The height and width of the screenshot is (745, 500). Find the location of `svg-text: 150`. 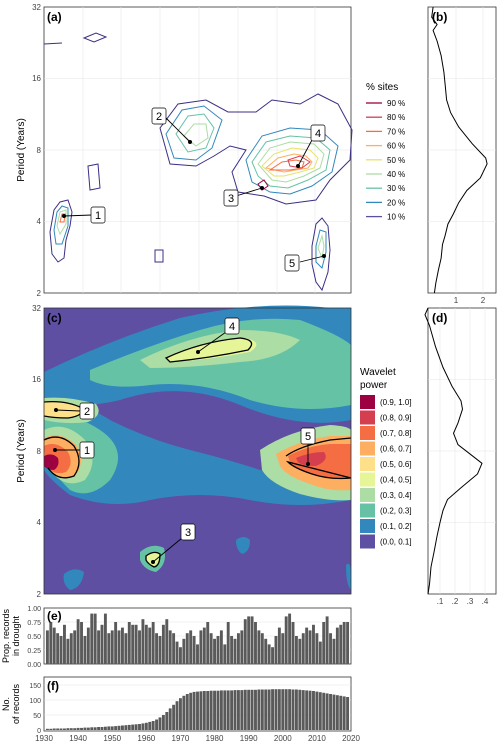

svg-text: 150 is located at coordinates (35, 686).